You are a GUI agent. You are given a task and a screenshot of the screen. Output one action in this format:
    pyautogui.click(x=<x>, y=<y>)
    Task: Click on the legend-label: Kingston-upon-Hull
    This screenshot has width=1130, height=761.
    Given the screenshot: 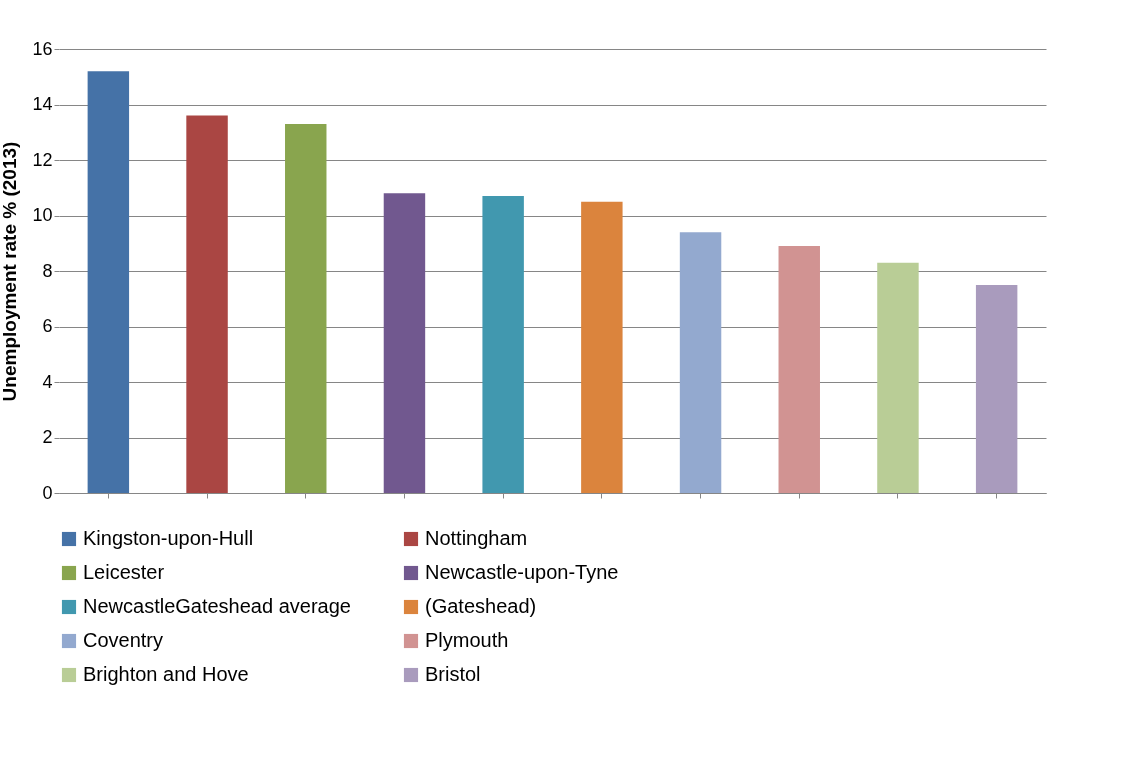 What is the action you would take?
    pyautogui.click(x=168, y=538)
    